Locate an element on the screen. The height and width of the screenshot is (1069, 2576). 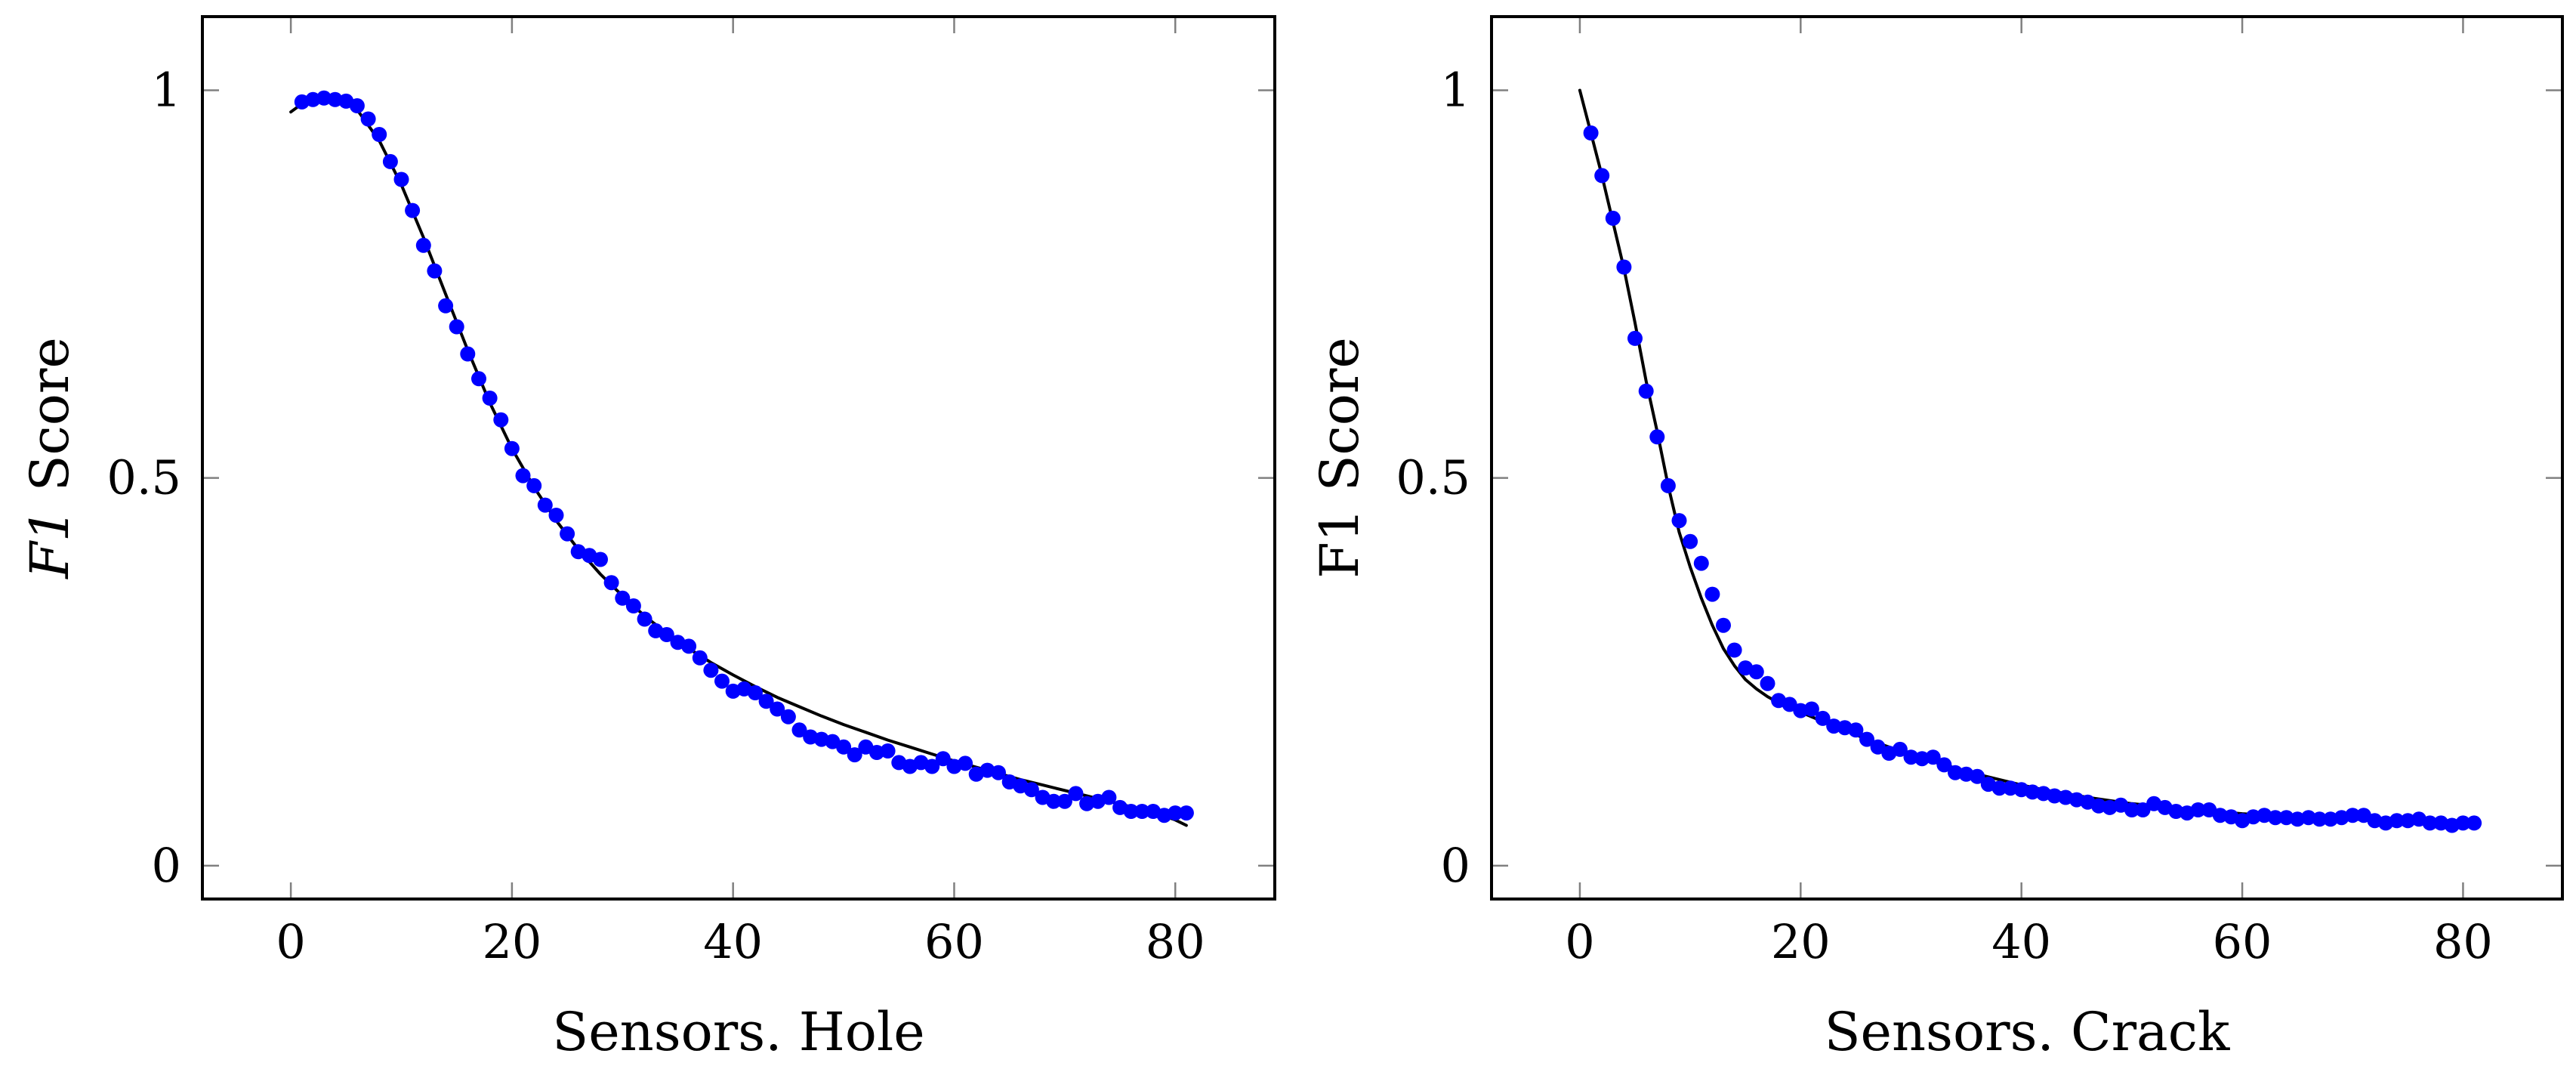
crack-x-tick-label: 0 is located at coordinates (1579, 941).